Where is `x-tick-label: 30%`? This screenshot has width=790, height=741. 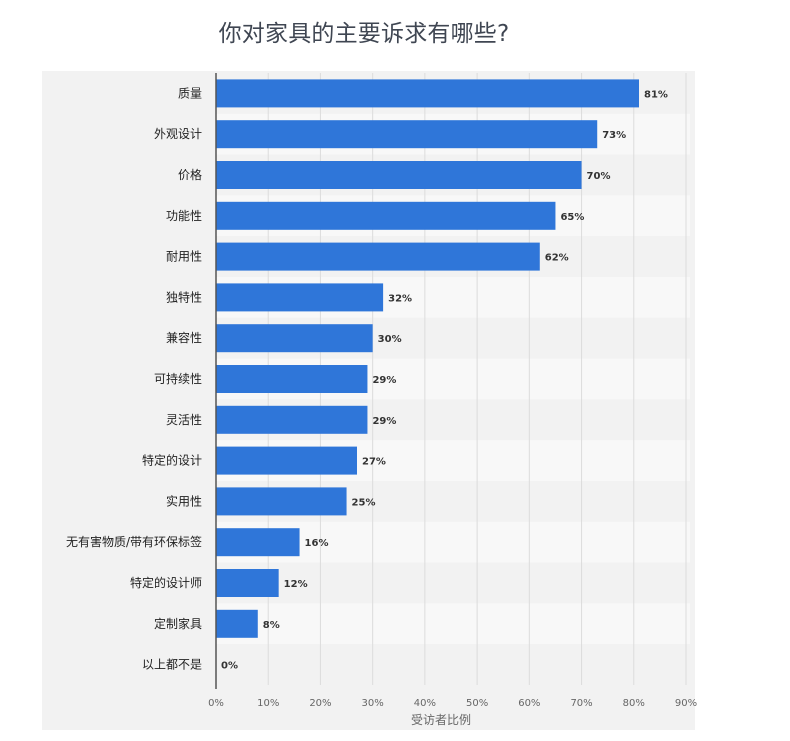 x-tick-label: 30% is located at coordinates (373, 703).